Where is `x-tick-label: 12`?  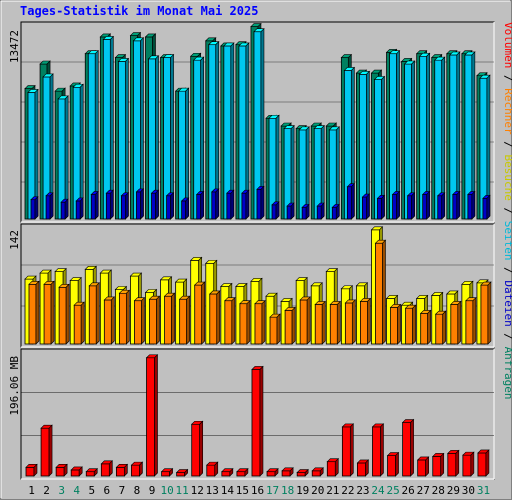 x-tick-label: 12 is located at coordinates (197, 490).